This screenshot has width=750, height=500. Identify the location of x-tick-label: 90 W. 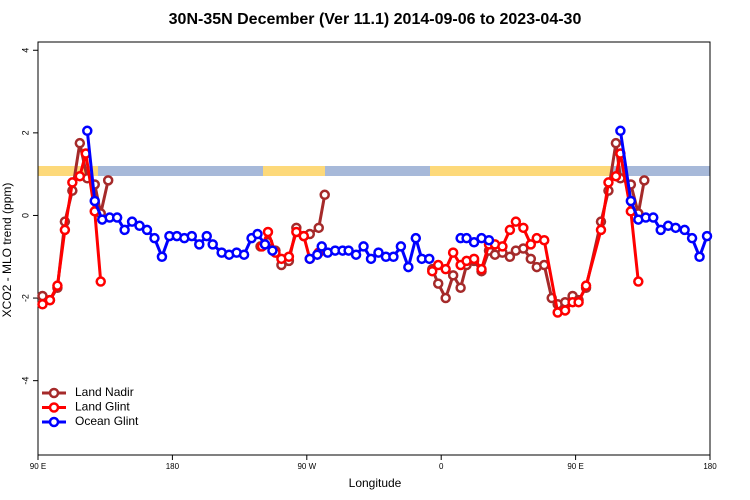
(306, 466).